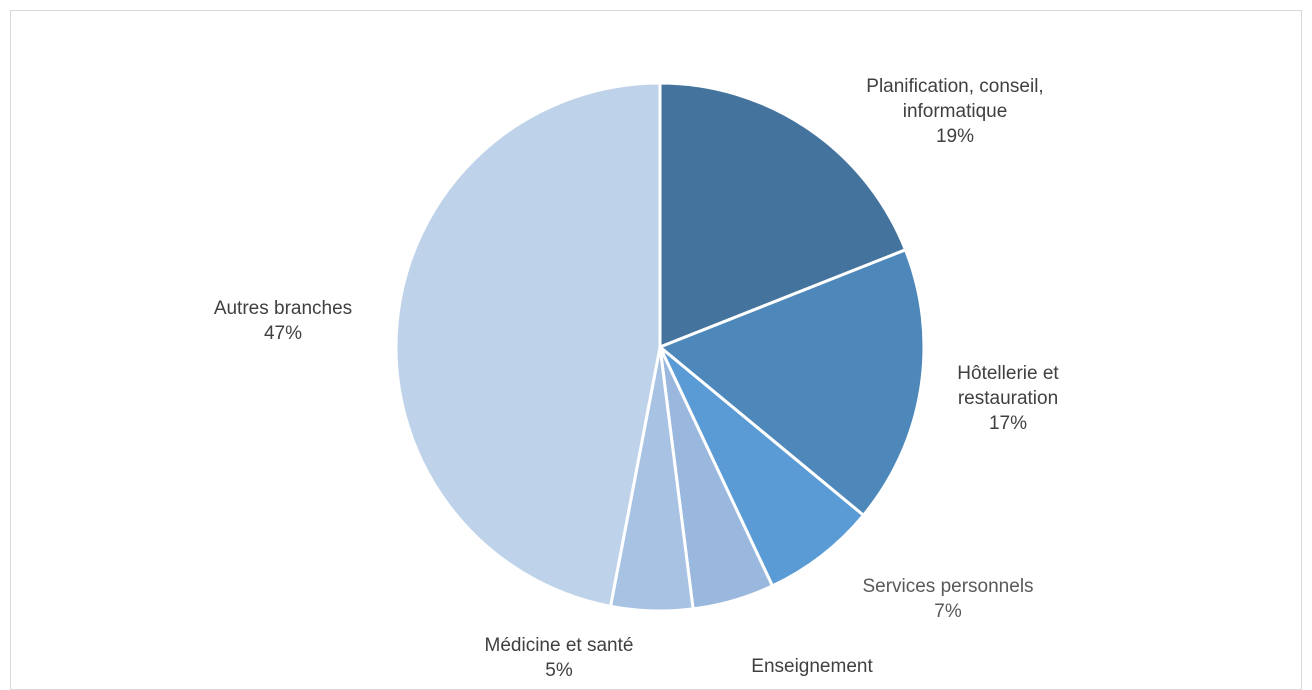 The height and width of the screenshot is (690, 1312). Describe the element at coordinates (782, 215) in the screenshot. I see `pie-slice-planification` at that location.